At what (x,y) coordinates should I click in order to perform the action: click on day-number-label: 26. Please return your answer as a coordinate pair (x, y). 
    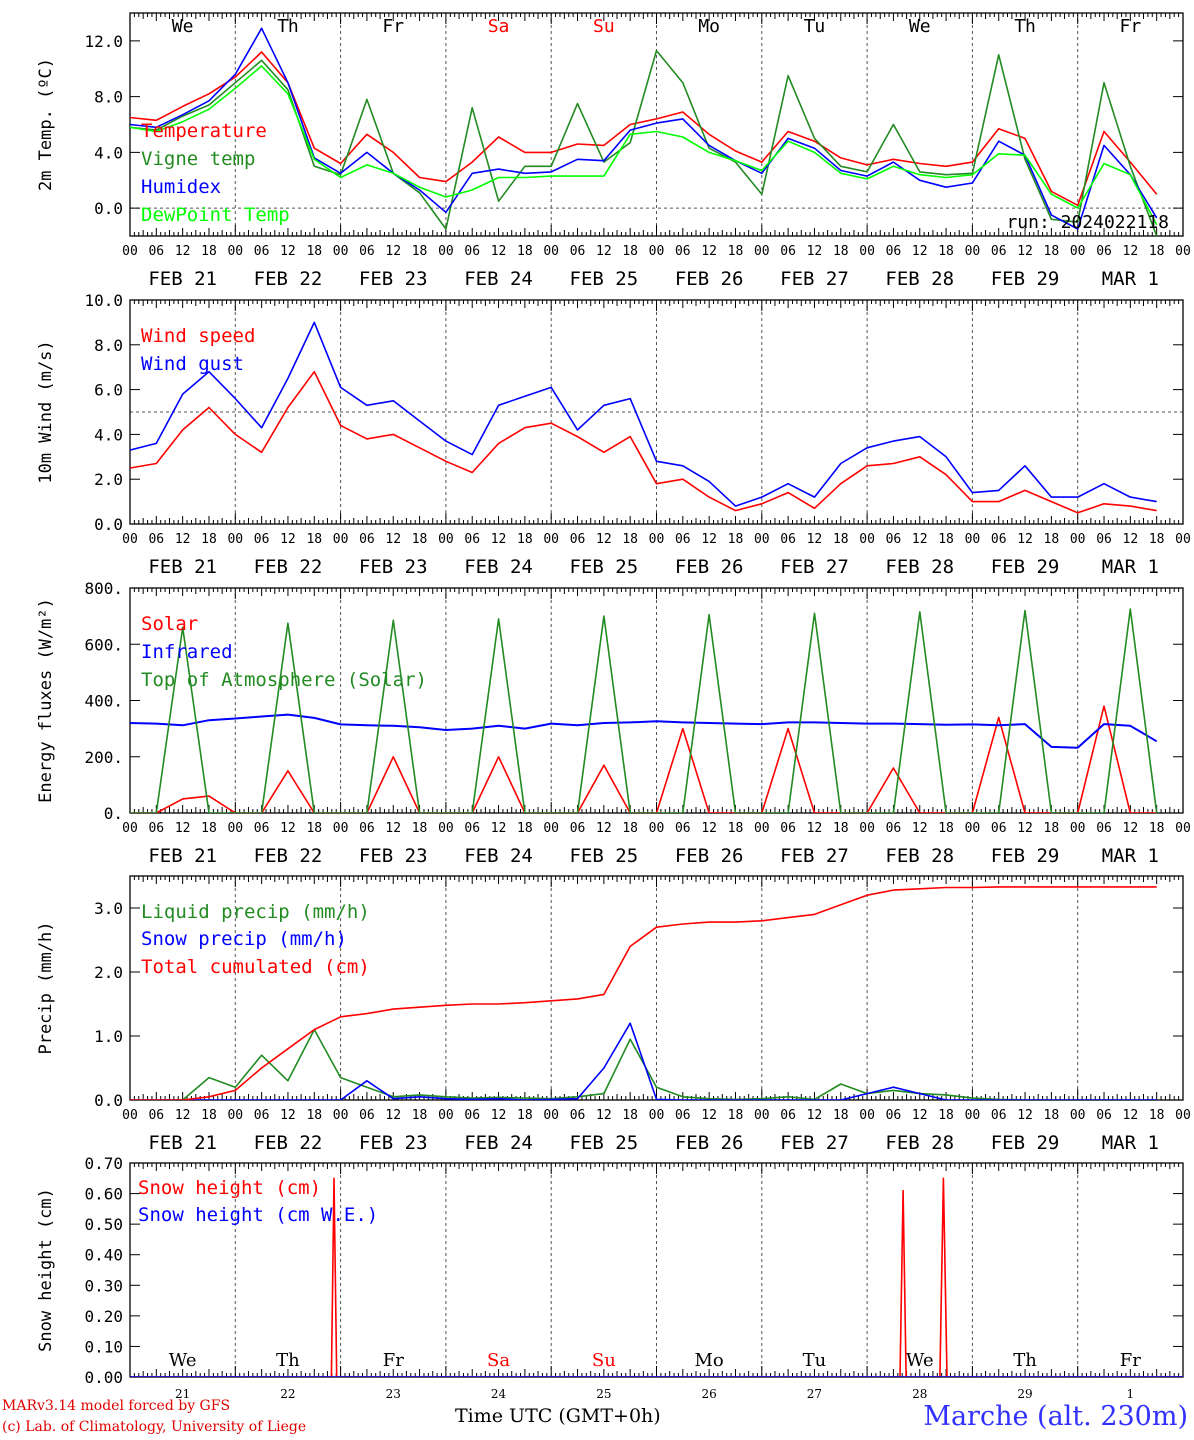
    Looking at the image, I should click on (709, 1394).